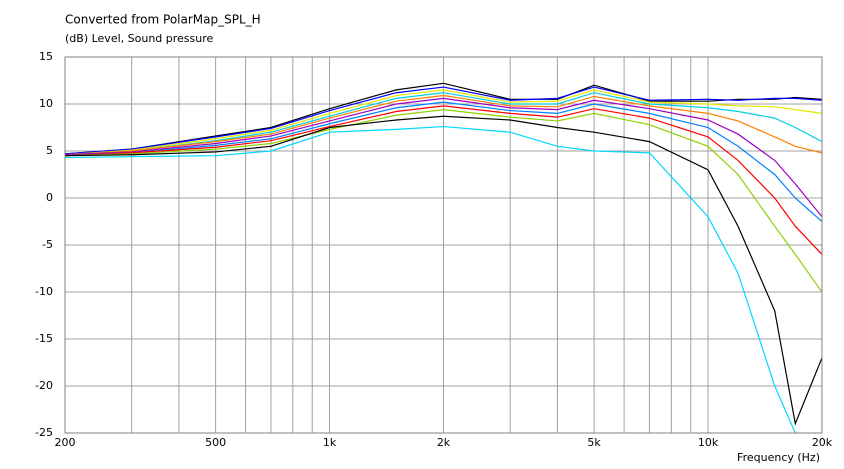 The height and width of the screenshot is (469, 844). What do you see at coordinates (778, 457) in the screenshot?
I see `x-axis-label: Frequency (Hz)` at bounding box center [778, 457].